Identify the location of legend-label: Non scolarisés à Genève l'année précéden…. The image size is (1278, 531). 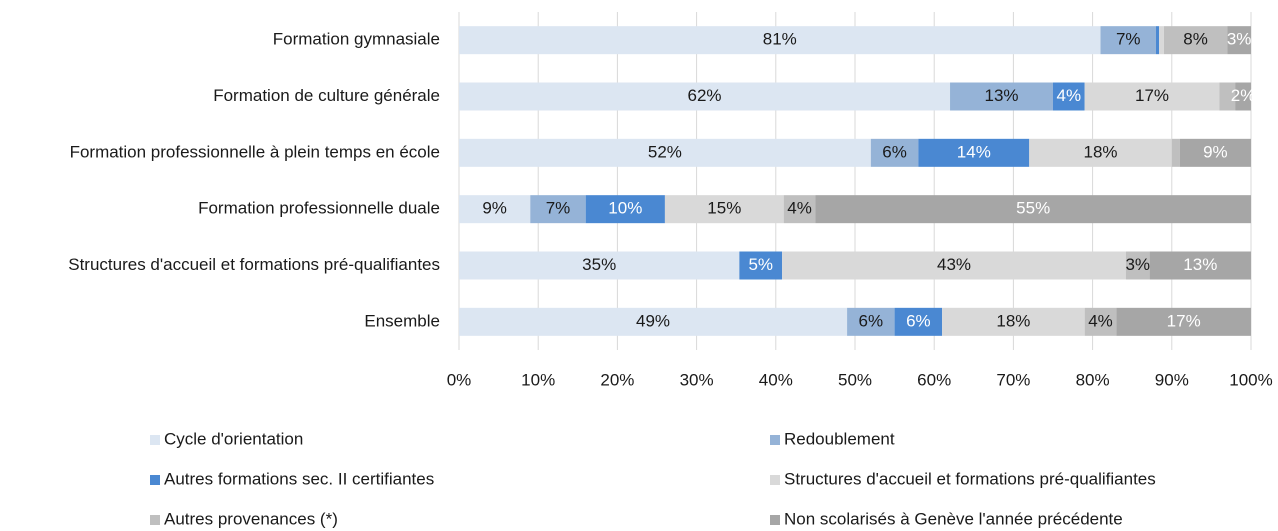
(953, 518).